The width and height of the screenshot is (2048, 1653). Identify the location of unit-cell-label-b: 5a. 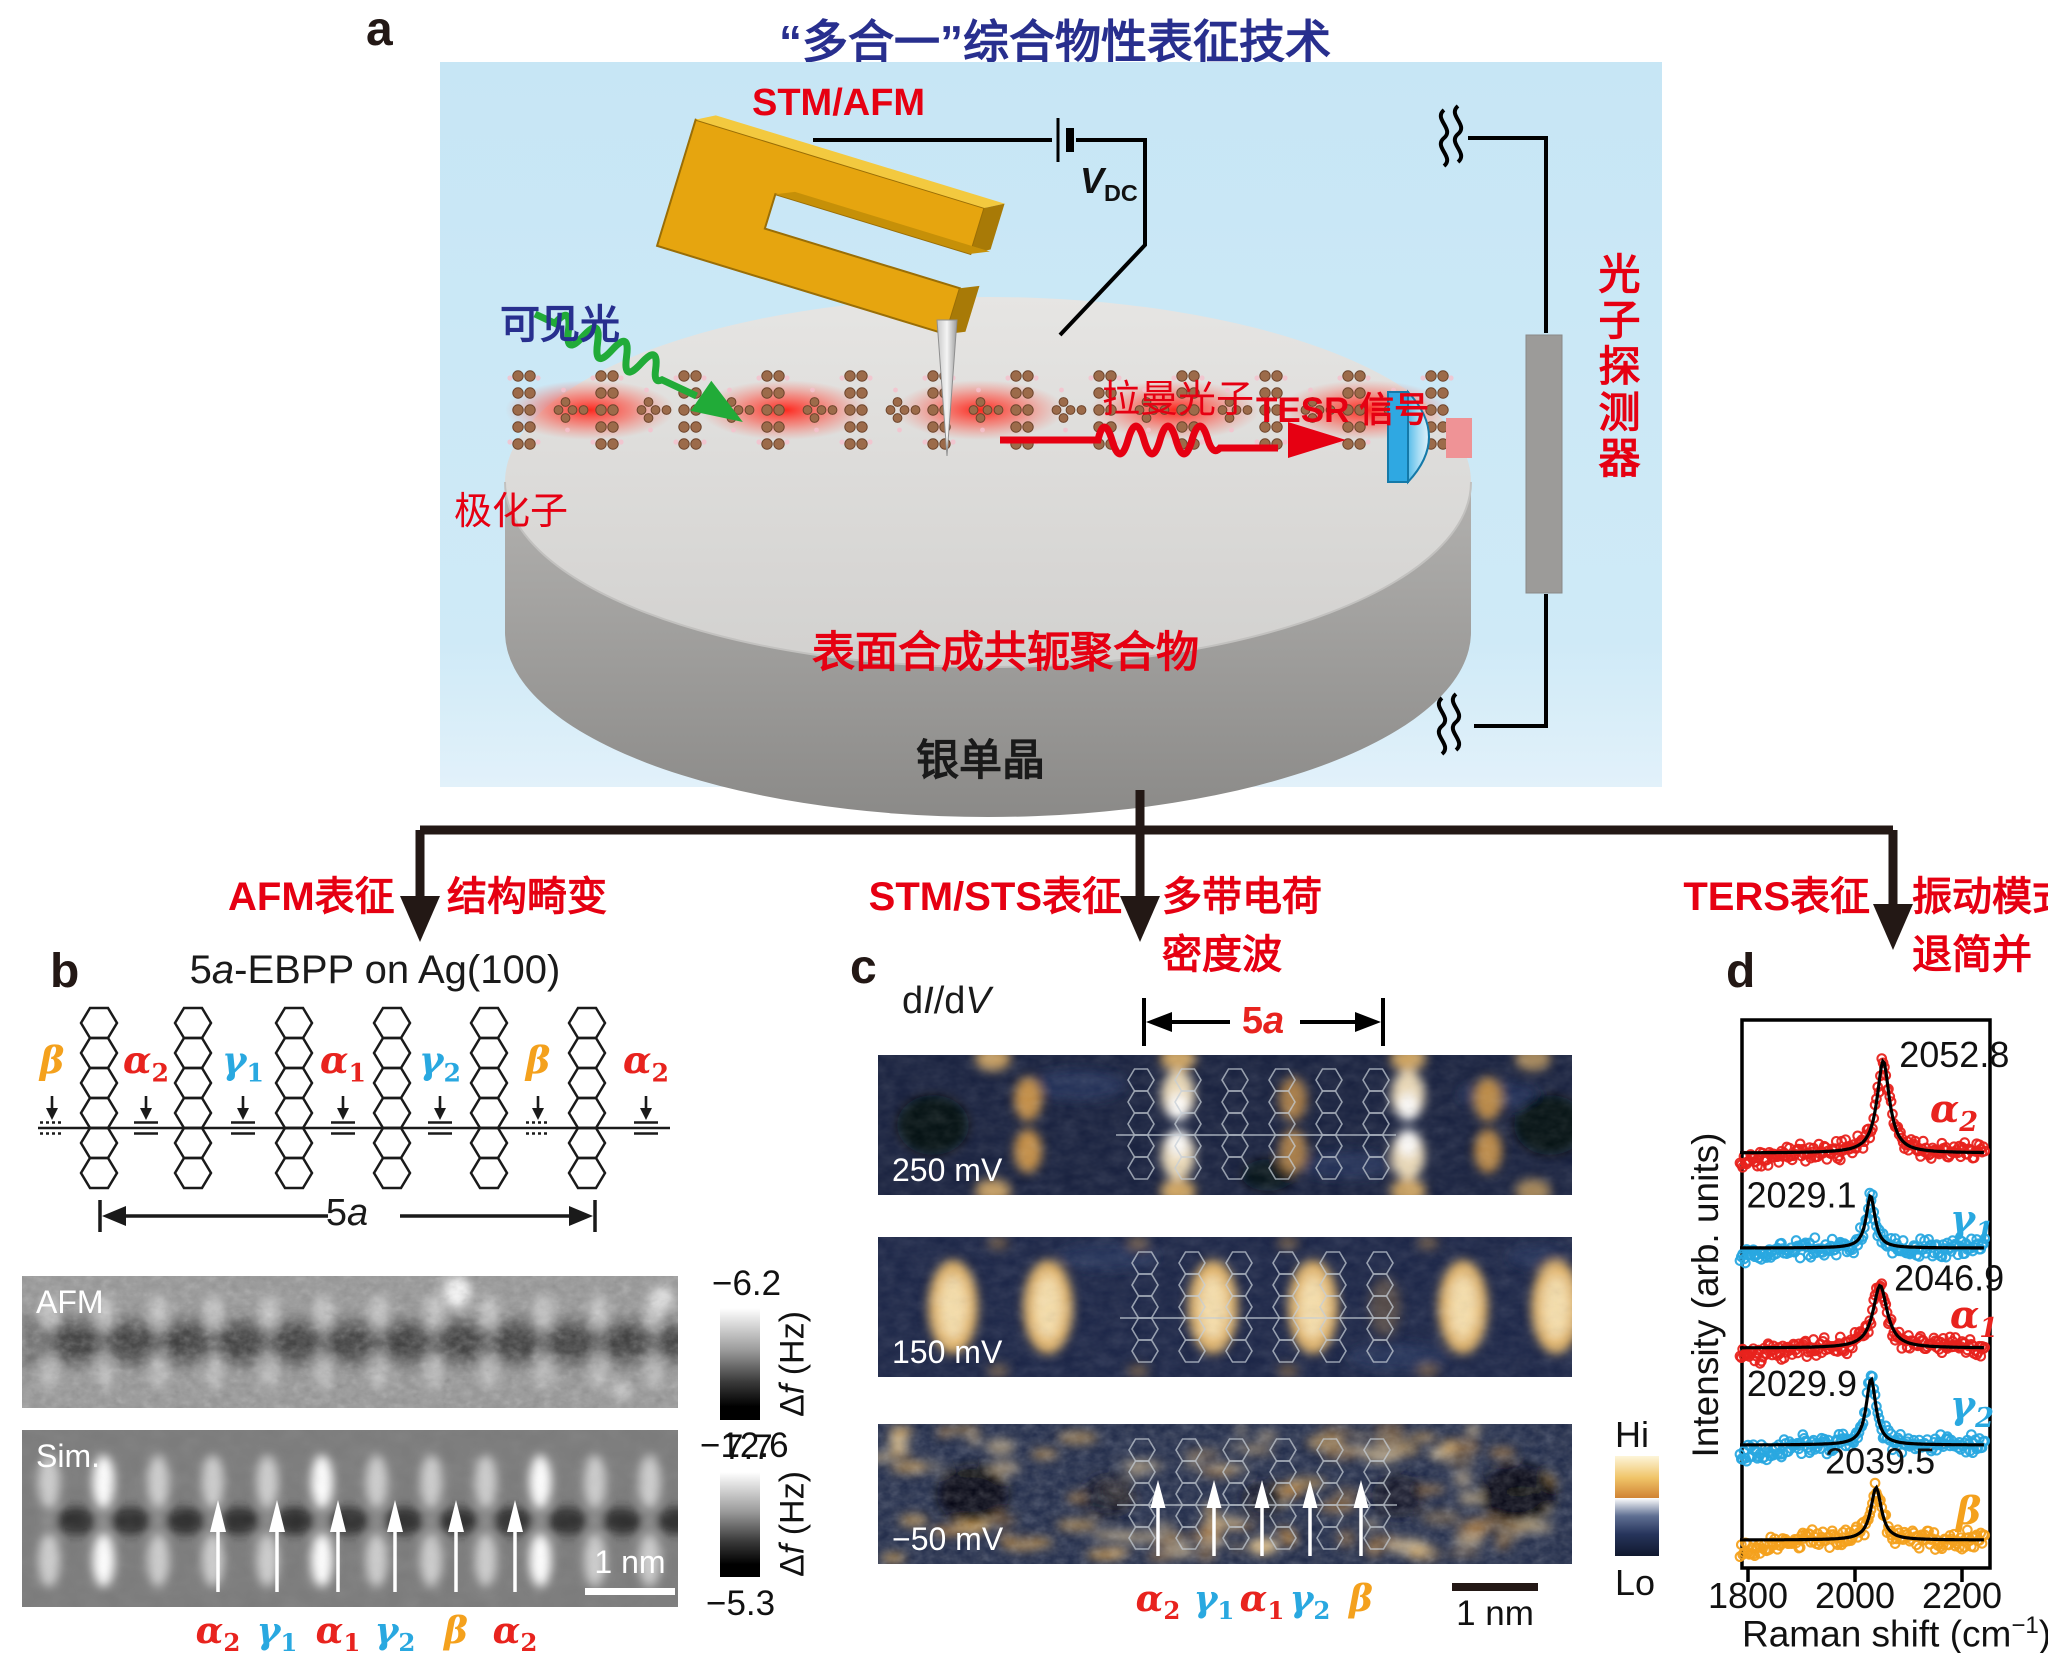
(347, 1213).